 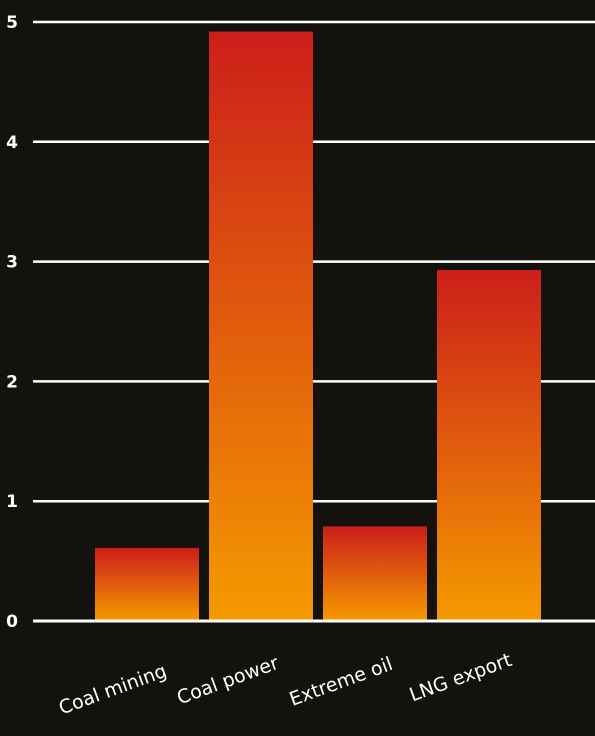 I want to click on y-tick-label: 2, so click(x=12, y=382).